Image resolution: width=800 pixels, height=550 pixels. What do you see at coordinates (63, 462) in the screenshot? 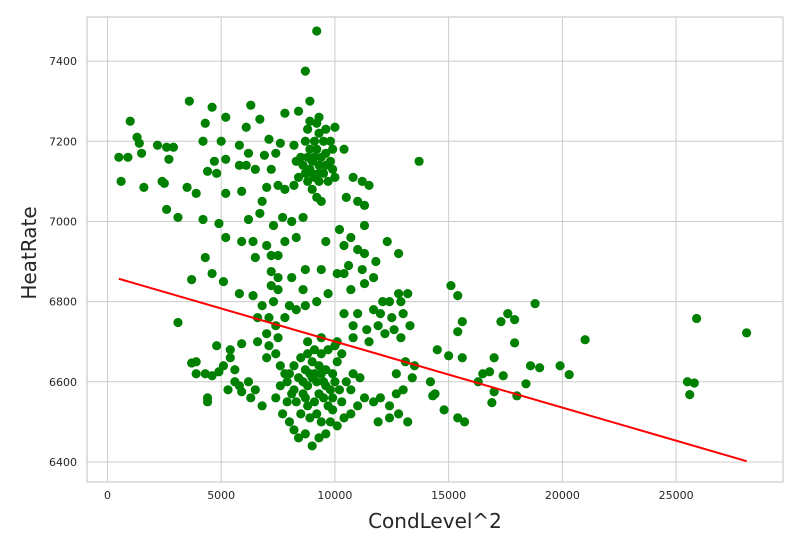
I see `y-tick-label: 6400` at bounding box center [63, 462].